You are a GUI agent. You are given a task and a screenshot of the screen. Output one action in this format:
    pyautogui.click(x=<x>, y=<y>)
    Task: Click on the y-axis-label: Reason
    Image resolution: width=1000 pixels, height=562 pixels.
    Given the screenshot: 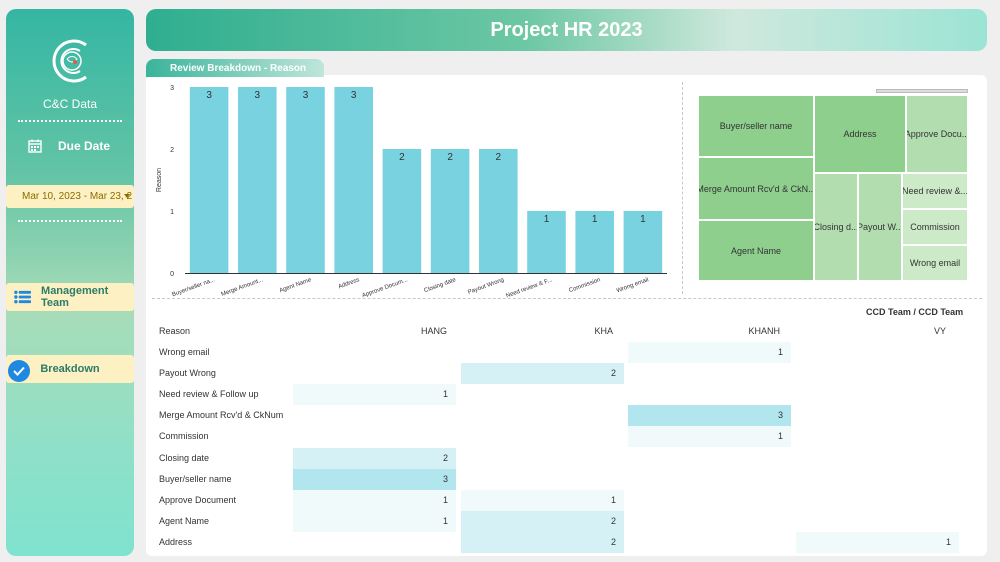 What is the action you would take?
    pyautogui.click(x=159, y=180)
    